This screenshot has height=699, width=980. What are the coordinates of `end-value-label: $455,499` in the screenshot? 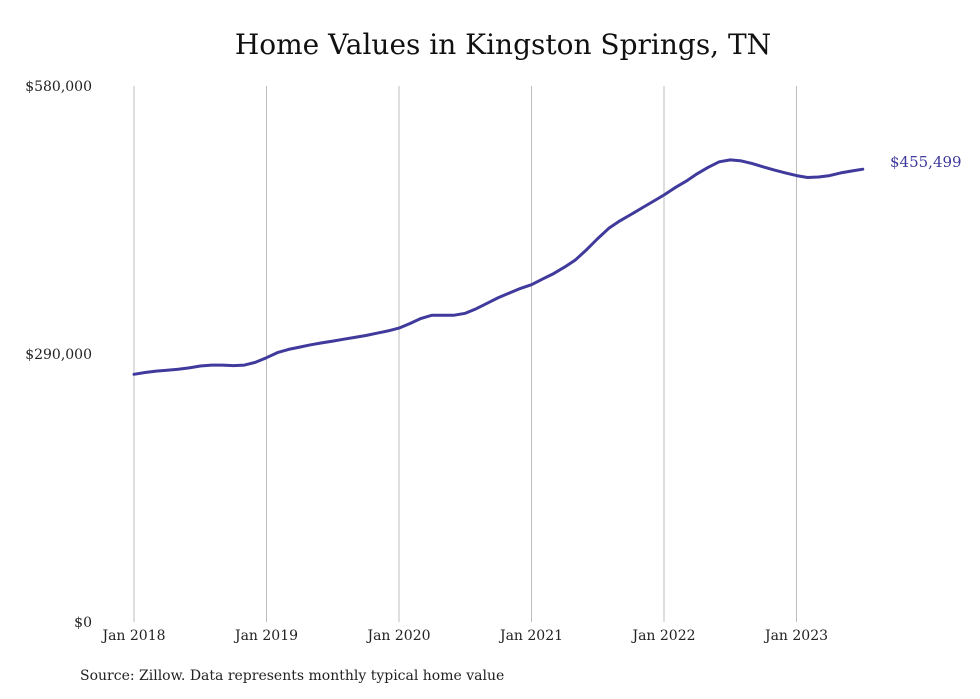 It's located at (926, 162).